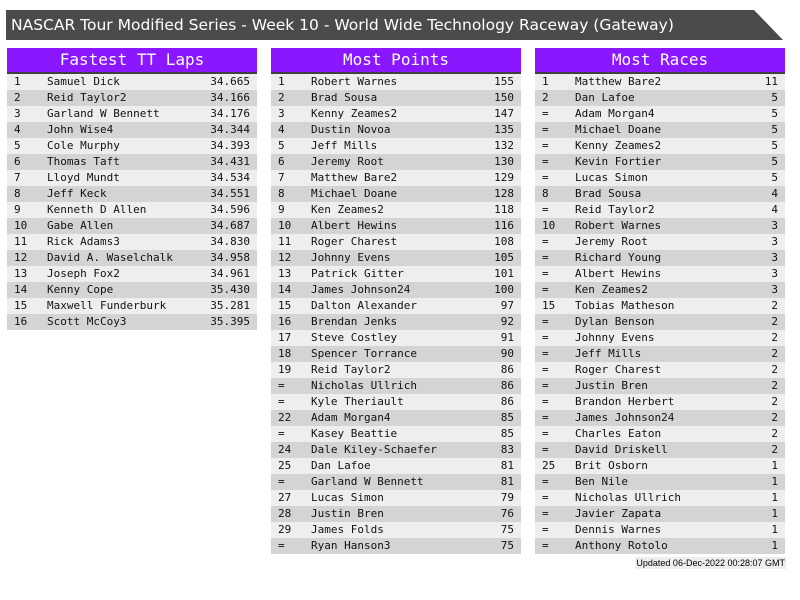  I want to click on table-row: 10 Robert Warnes 3, so click(660, 226).